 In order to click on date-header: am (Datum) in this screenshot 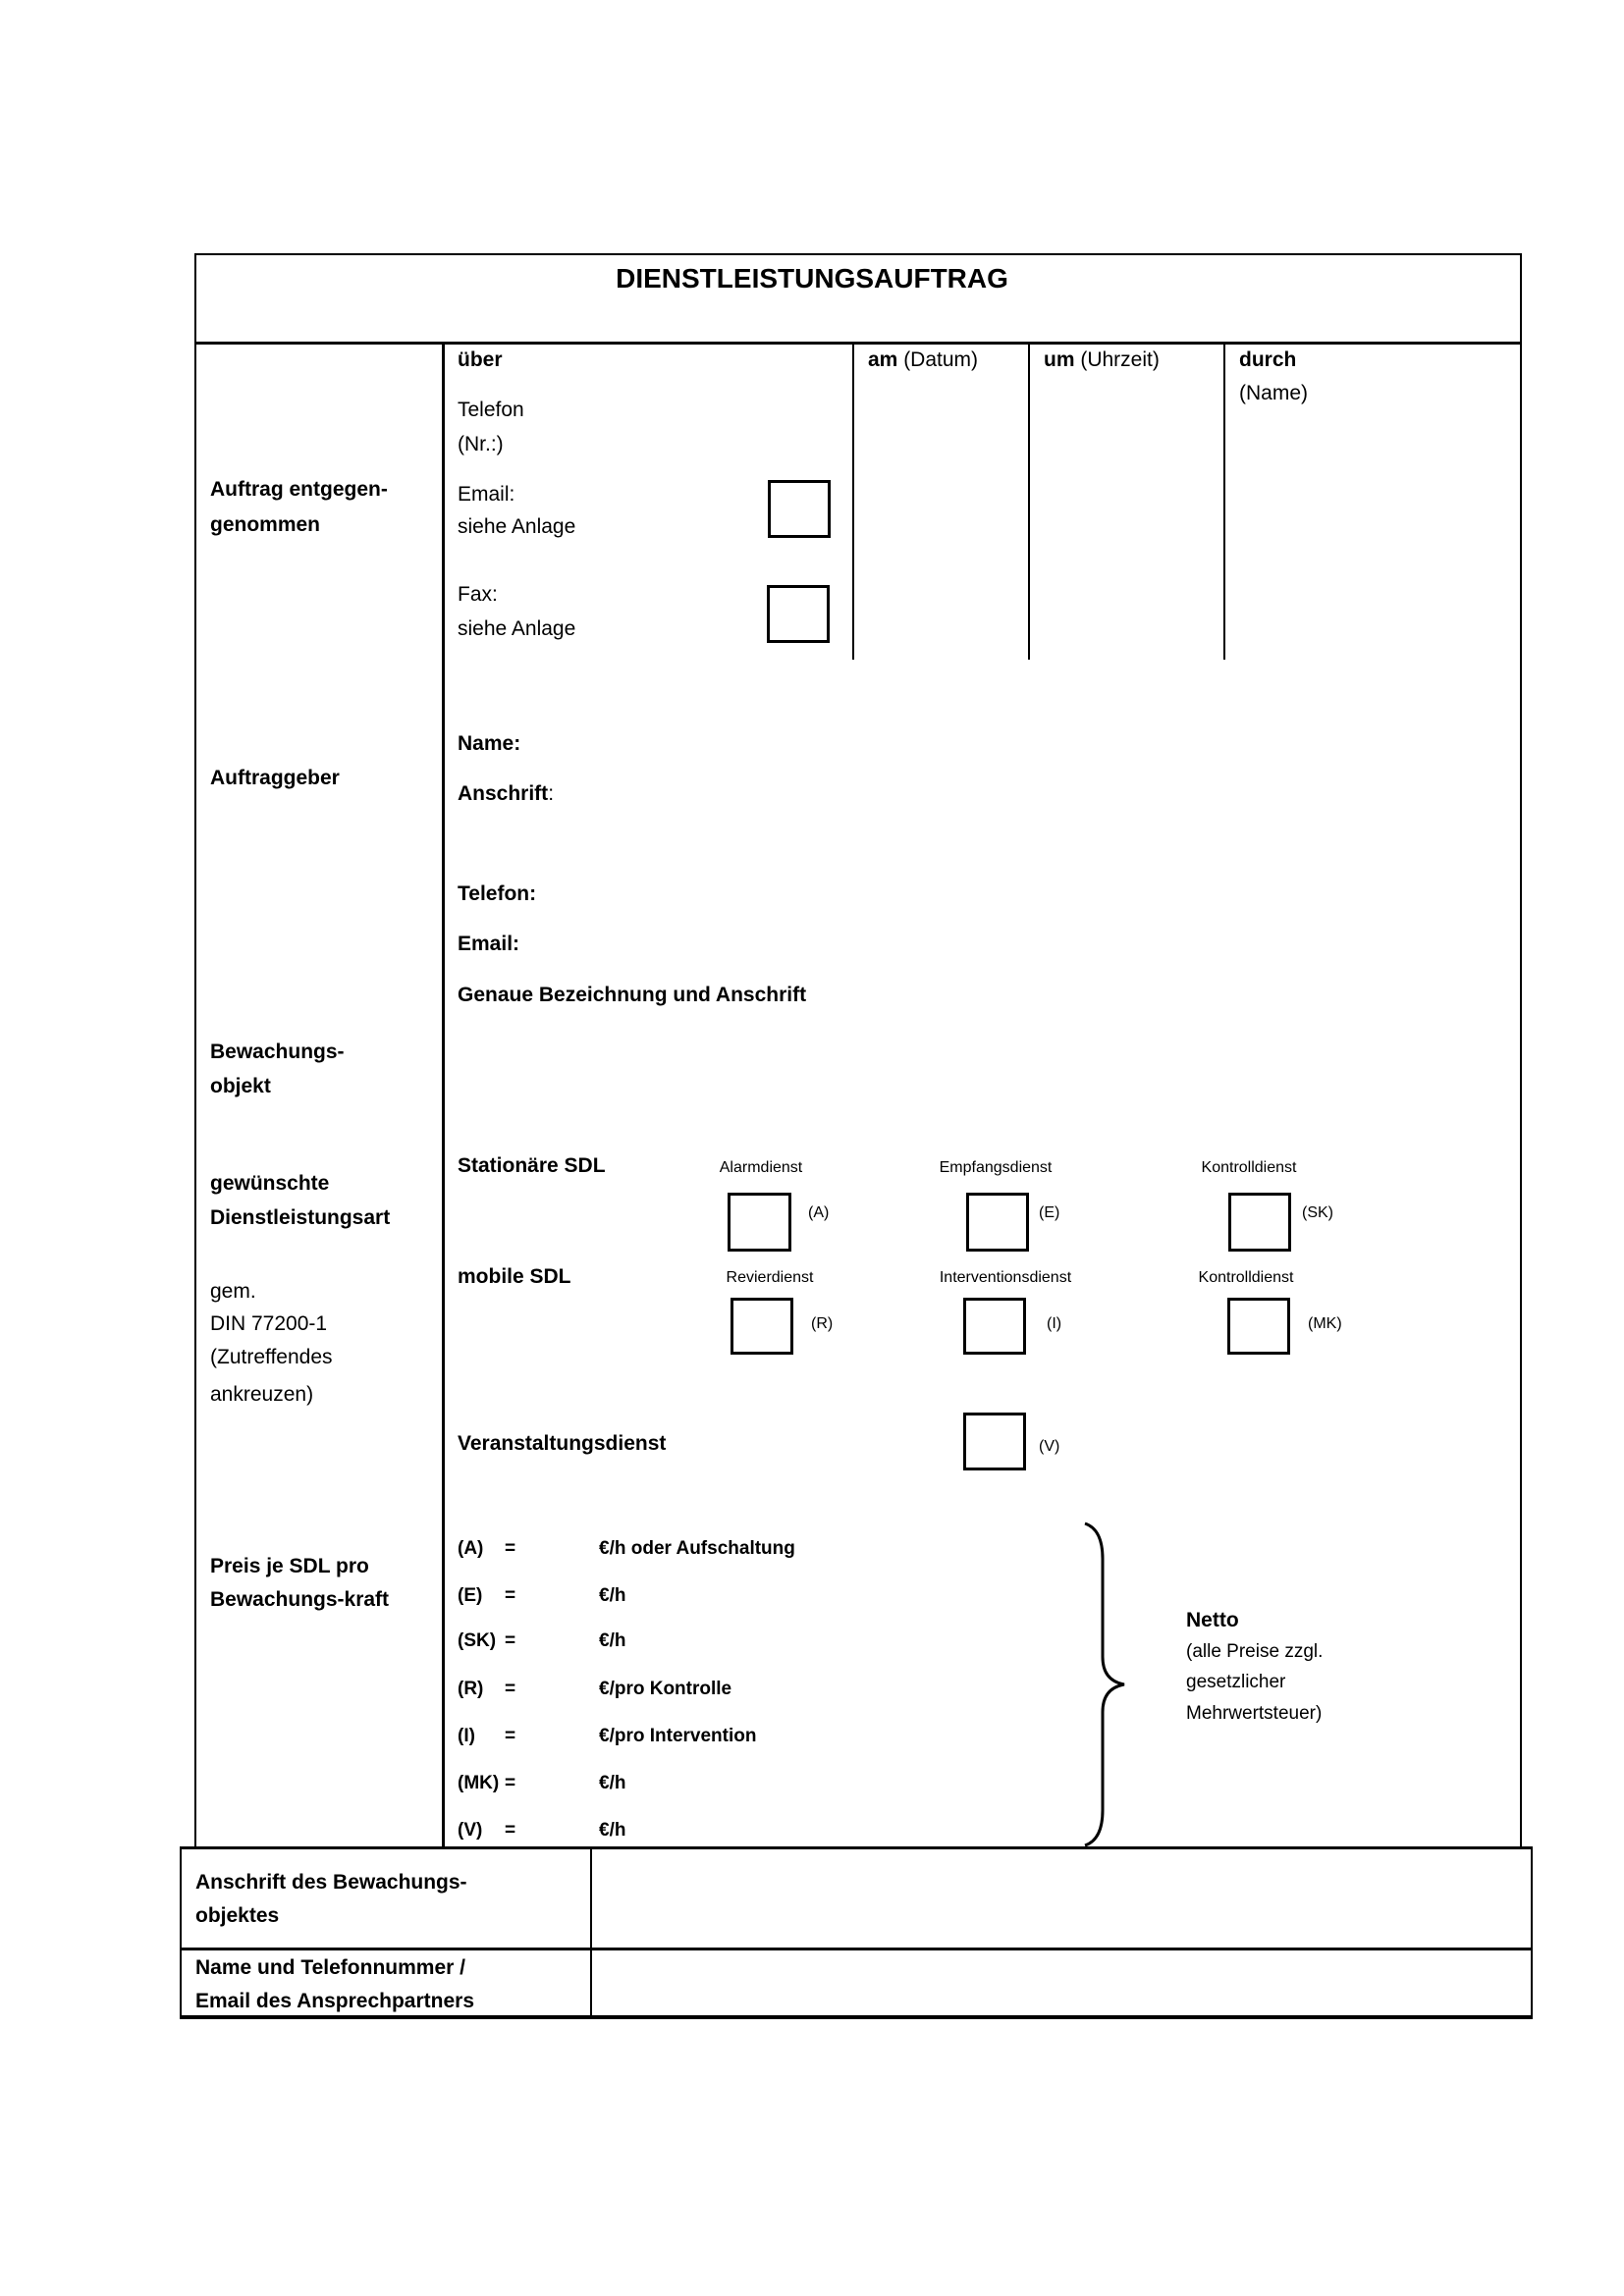, I will do `click(923, 360)`.